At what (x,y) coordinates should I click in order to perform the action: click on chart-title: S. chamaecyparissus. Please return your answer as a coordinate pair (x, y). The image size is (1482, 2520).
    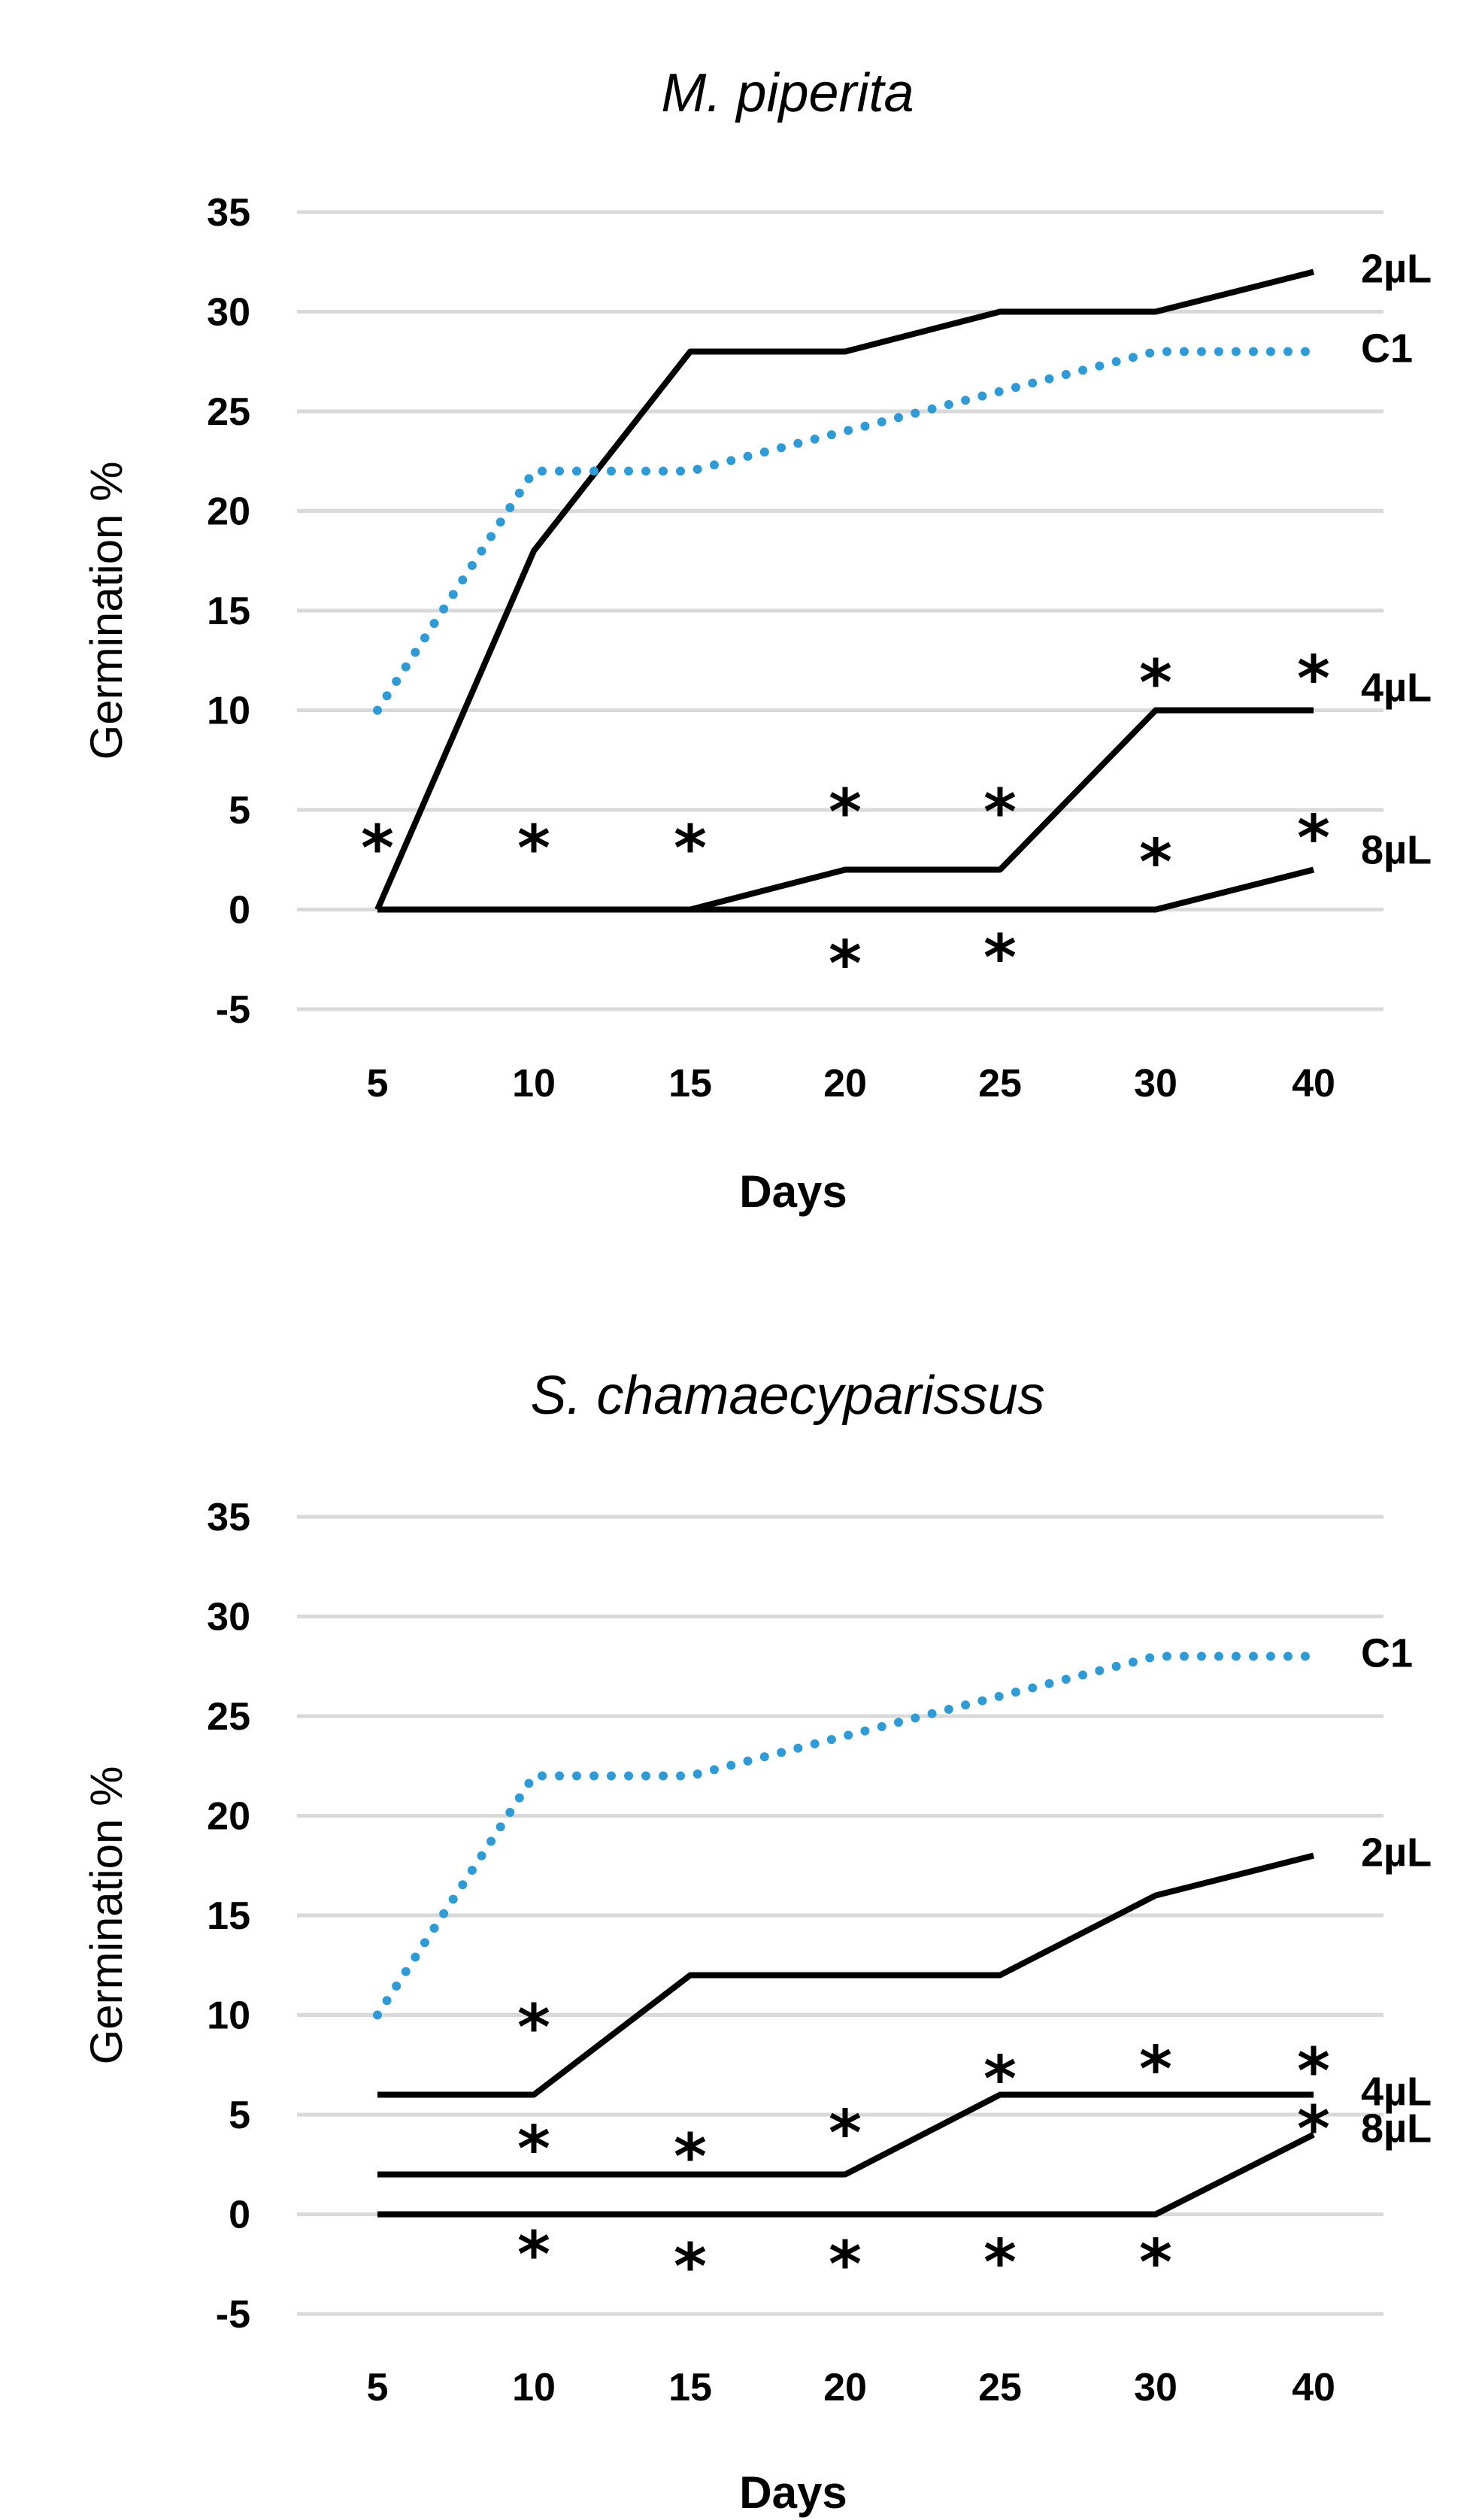
    Looking at the image, I should click on (787, 1396).